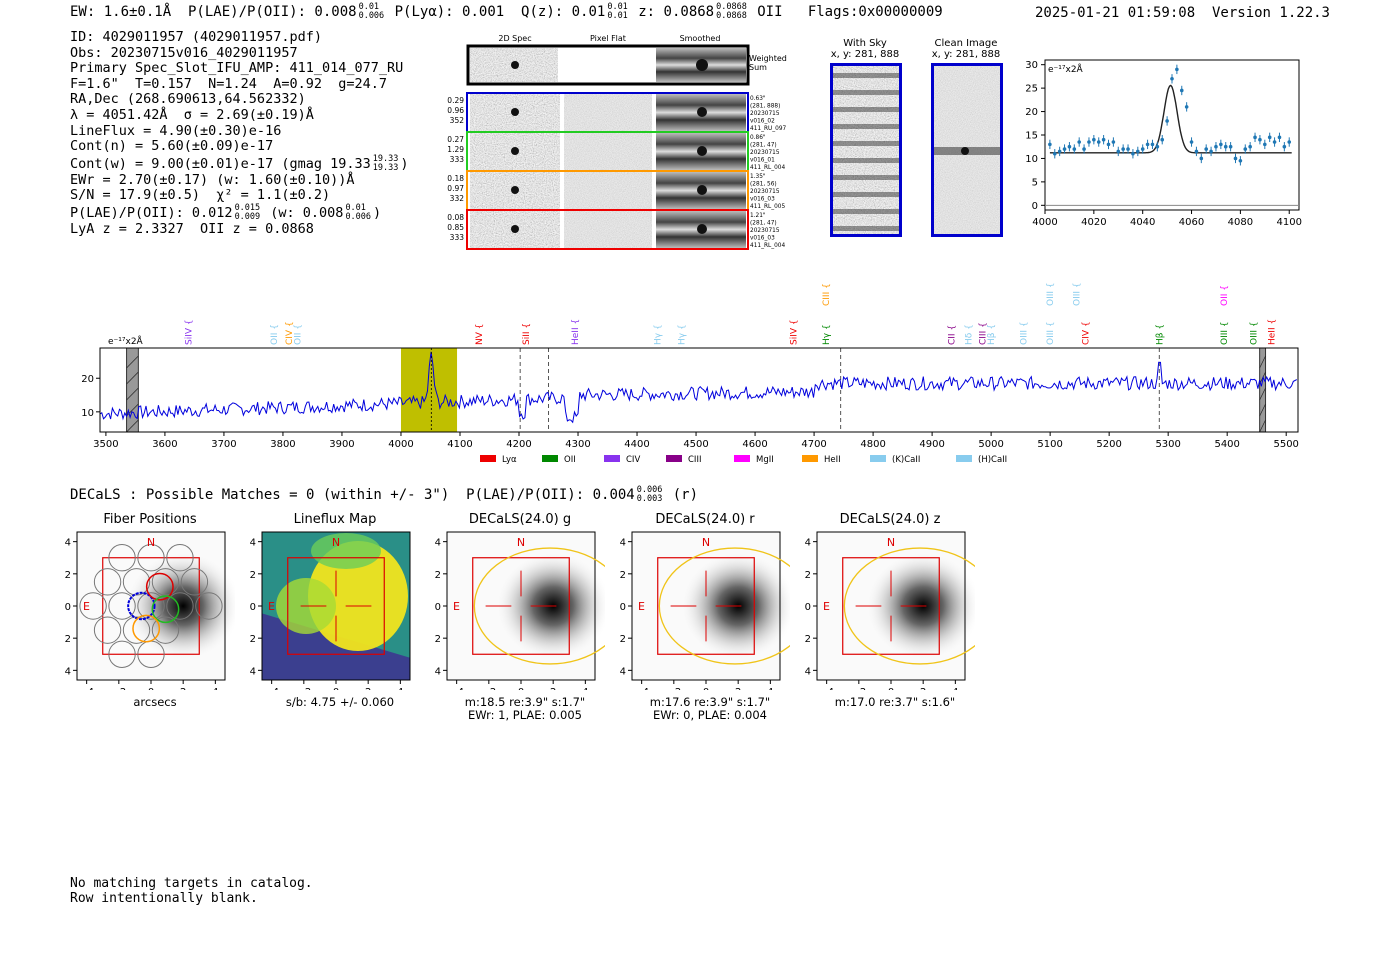 This screenshot has height=953, width=1400. I want to click on emission-line-label: CII {, so click(953, 335).